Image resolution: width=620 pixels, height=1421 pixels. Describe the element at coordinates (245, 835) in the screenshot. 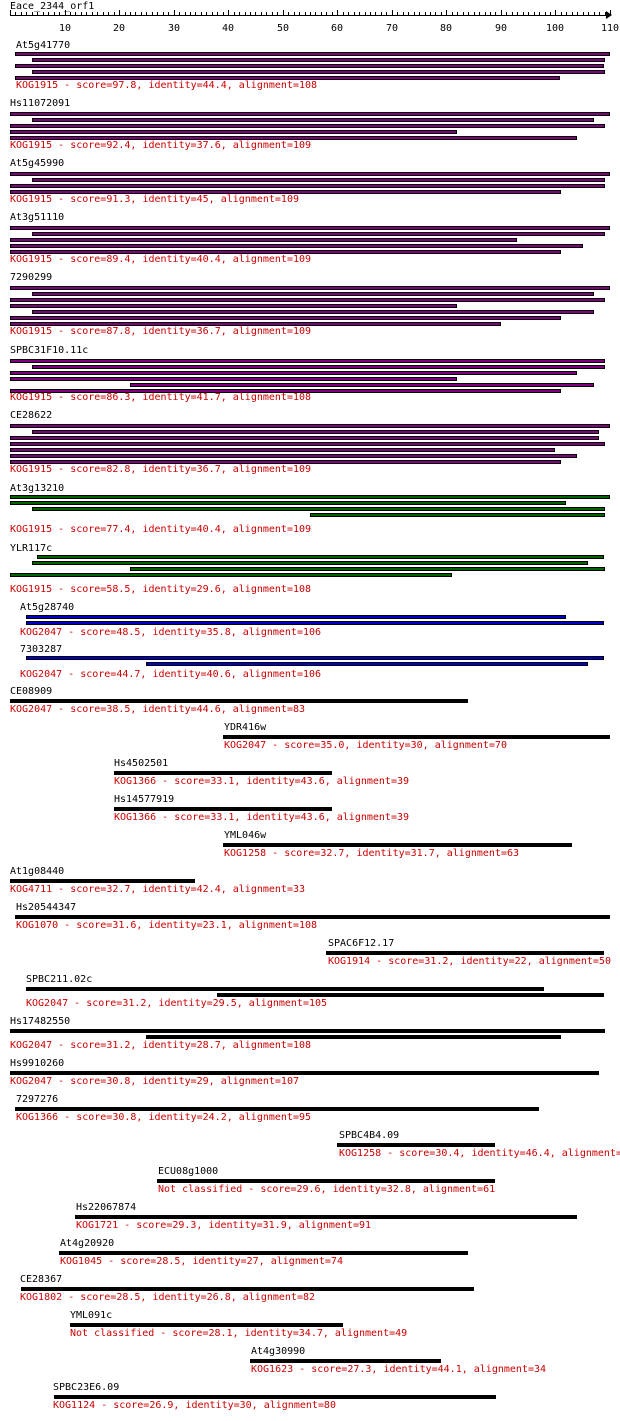

I see `hit-name: YML046w` at that location.